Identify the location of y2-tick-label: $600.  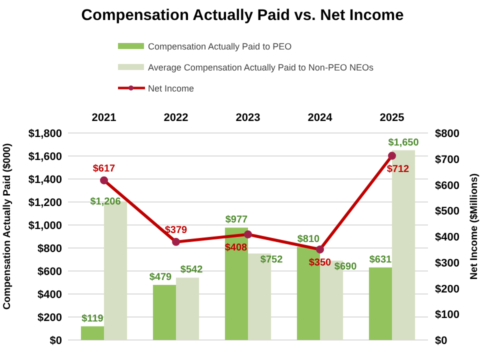
(447, 186).